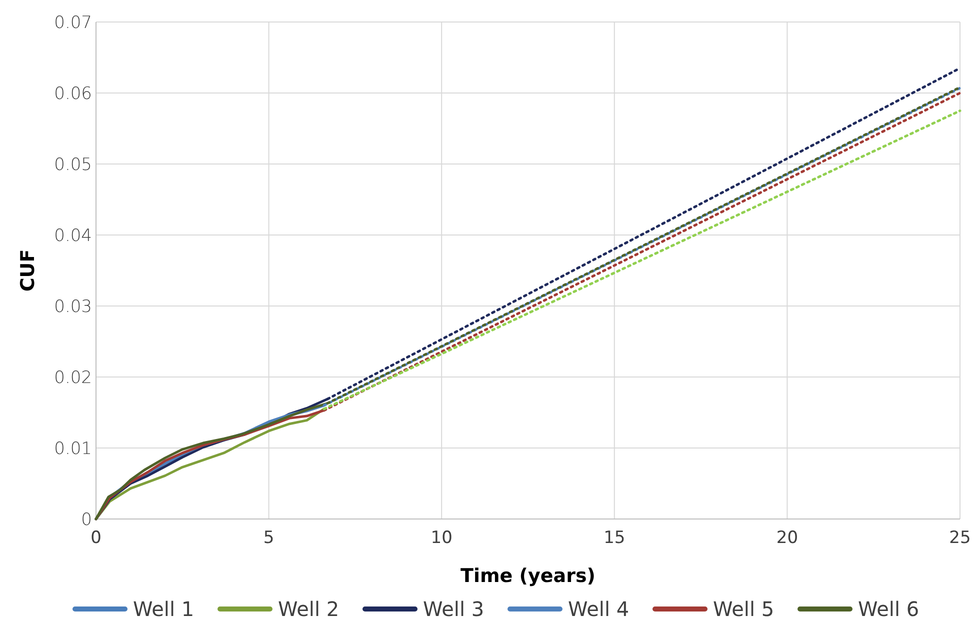  What do you see at coordinates (73, 22) in the screenshot?
I see `y-tick-label: 0.07` at bounding box center [73, 22].